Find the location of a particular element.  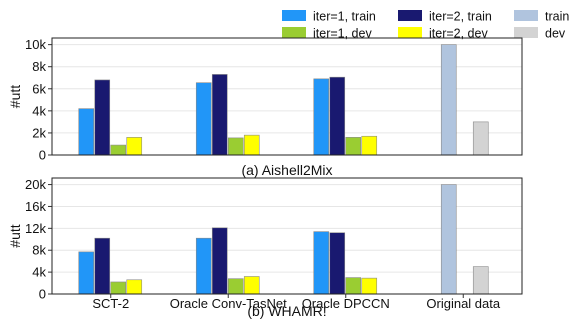

x-tick-label-oracle-conv-tasnet: Oracle Conv-TasNet is located at coordinates (228, 303).